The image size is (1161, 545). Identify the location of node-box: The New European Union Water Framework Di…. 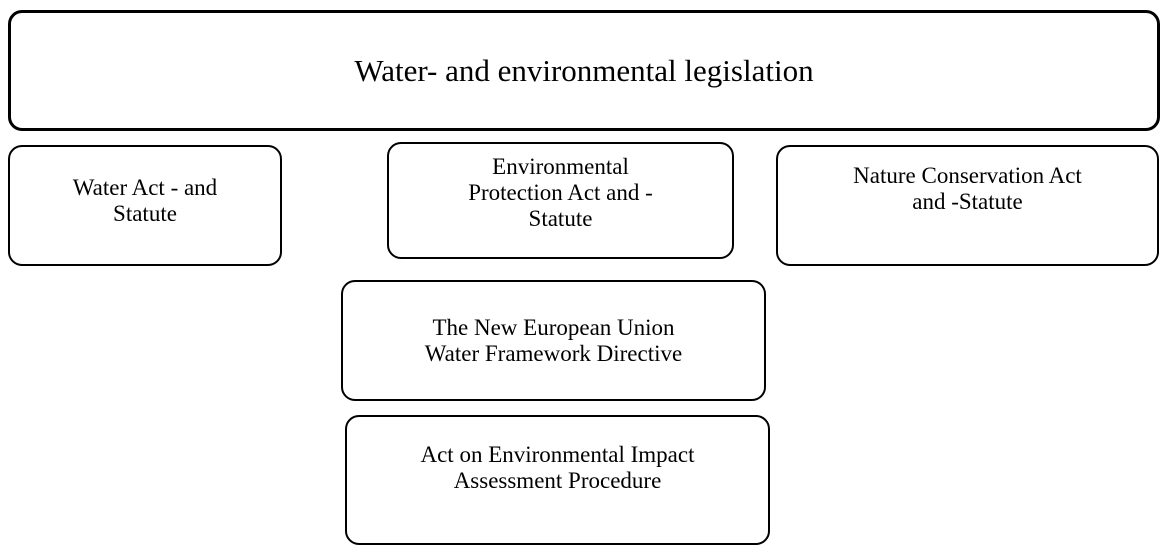
(553, 340).